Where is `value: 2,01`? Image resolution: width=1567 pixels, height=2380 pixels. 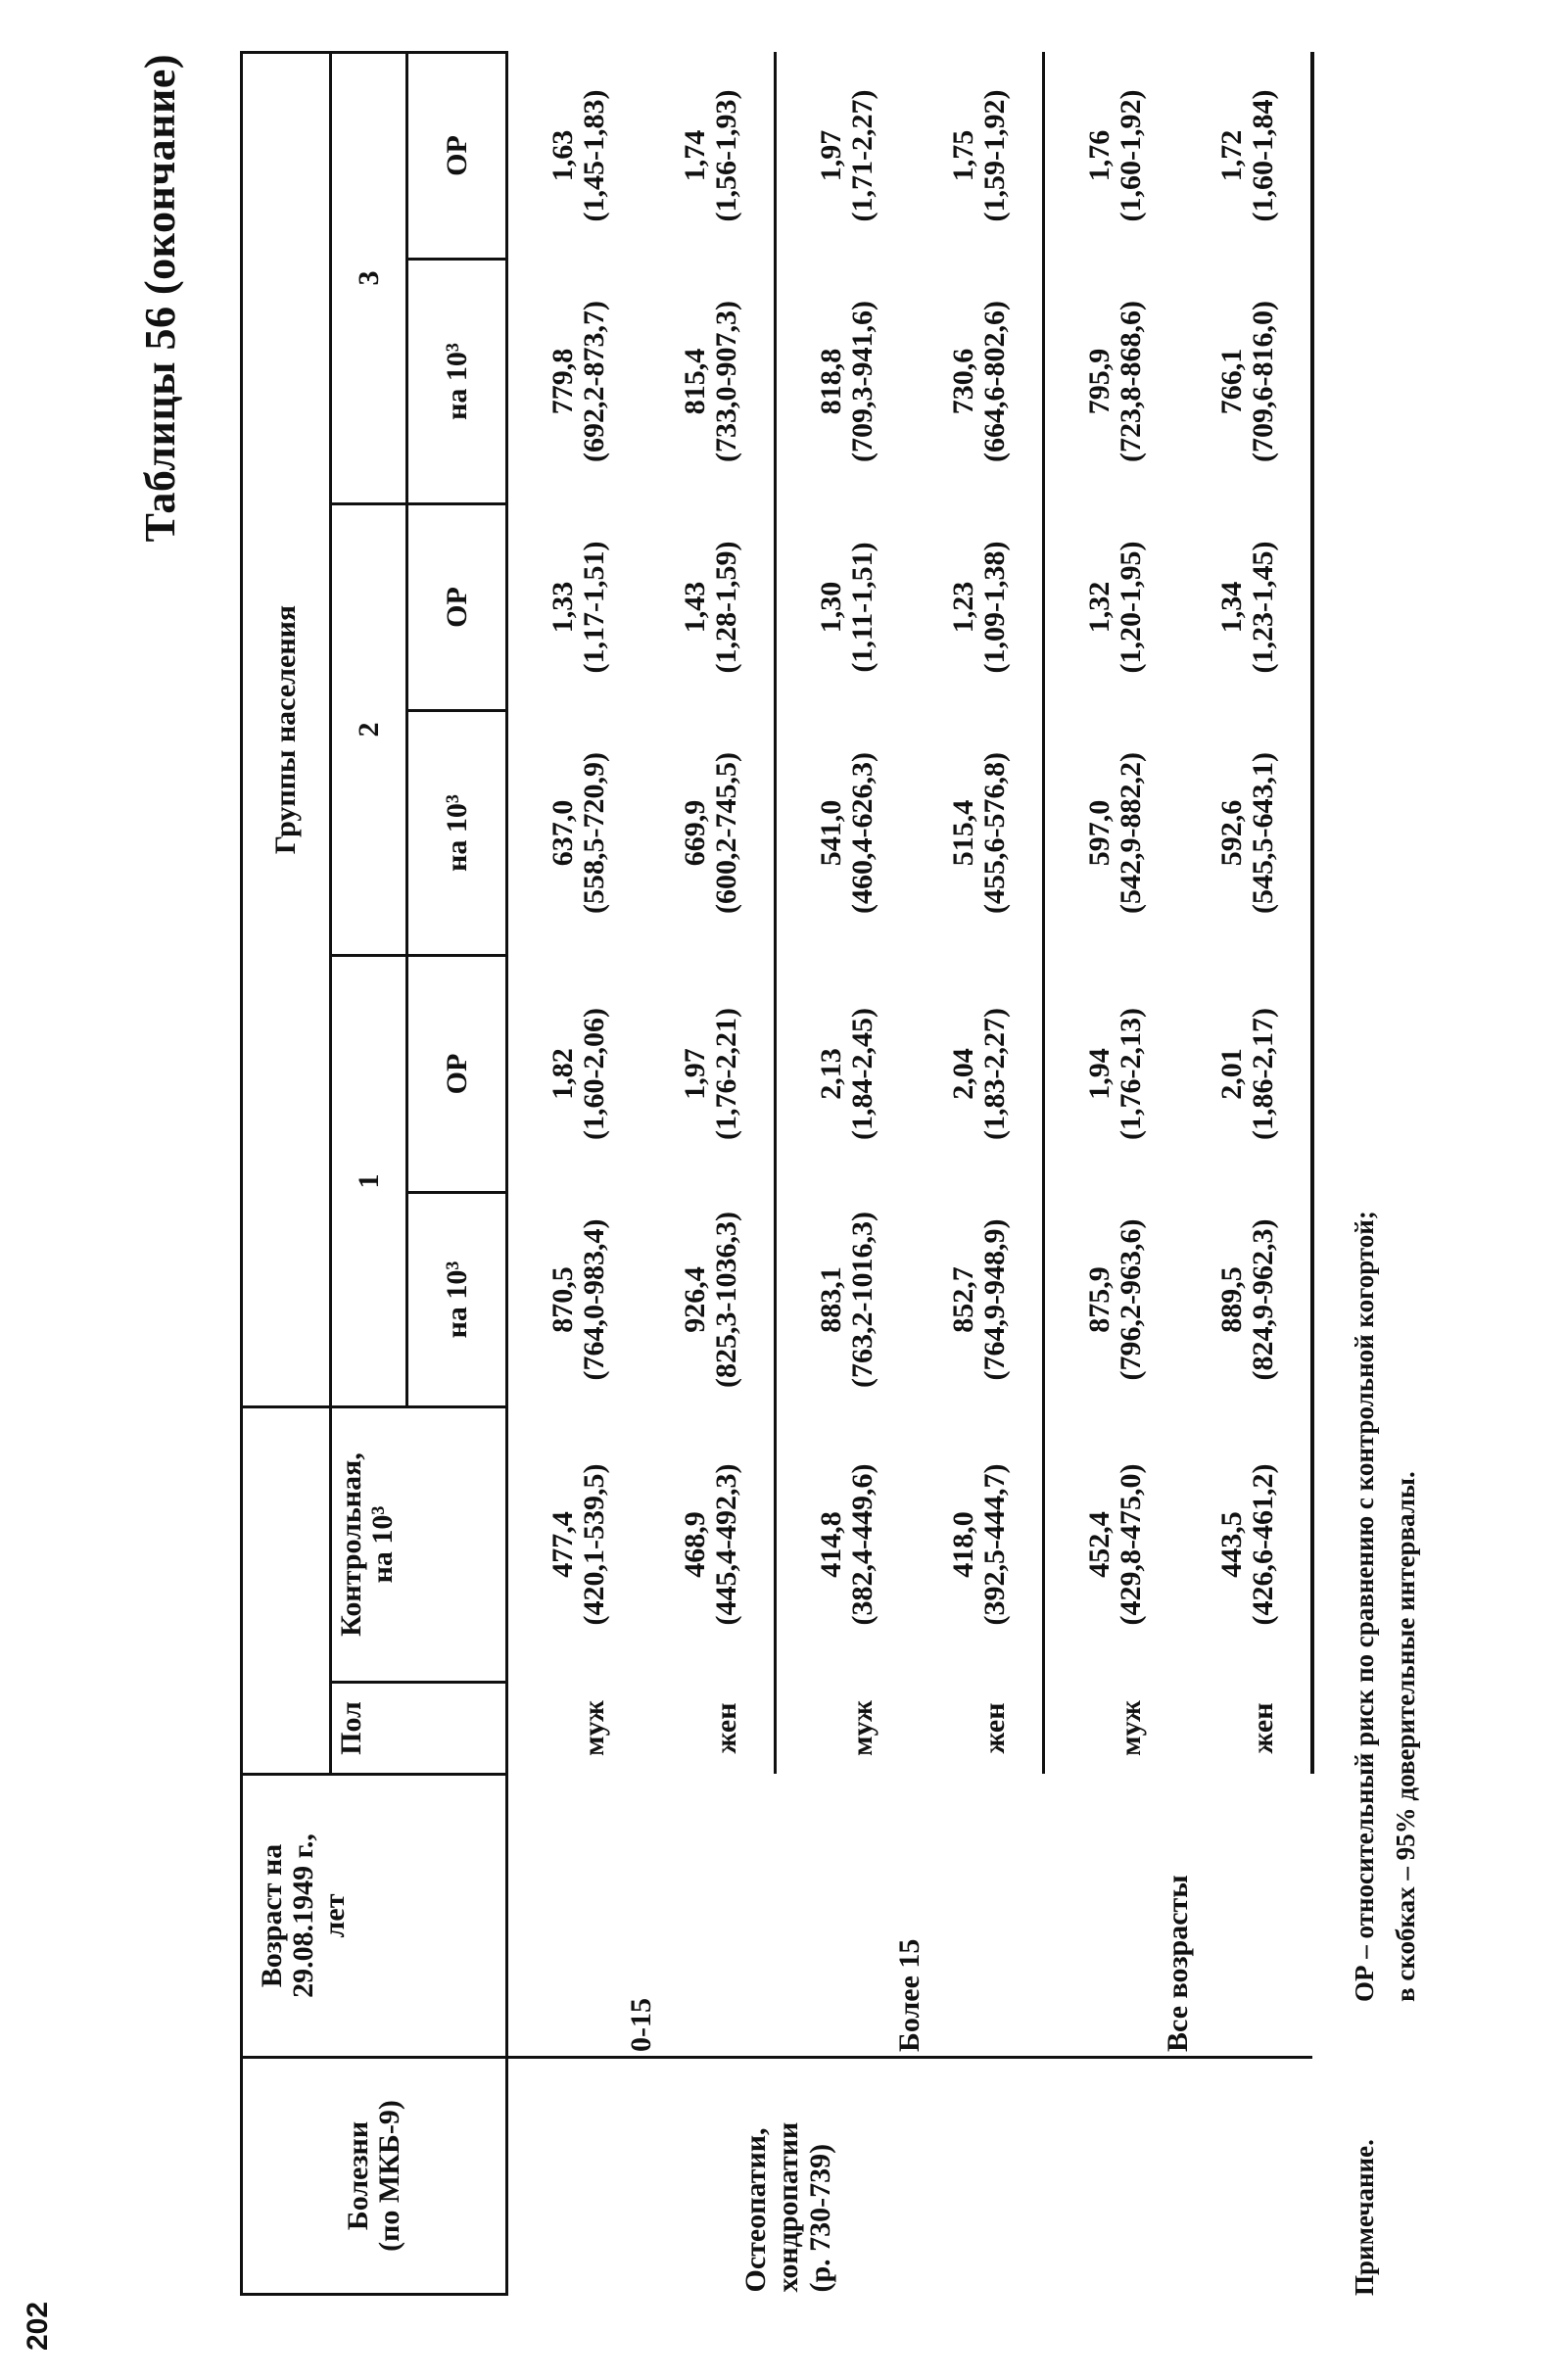
value: 2,01 is located at coordinates (1231, 1074).